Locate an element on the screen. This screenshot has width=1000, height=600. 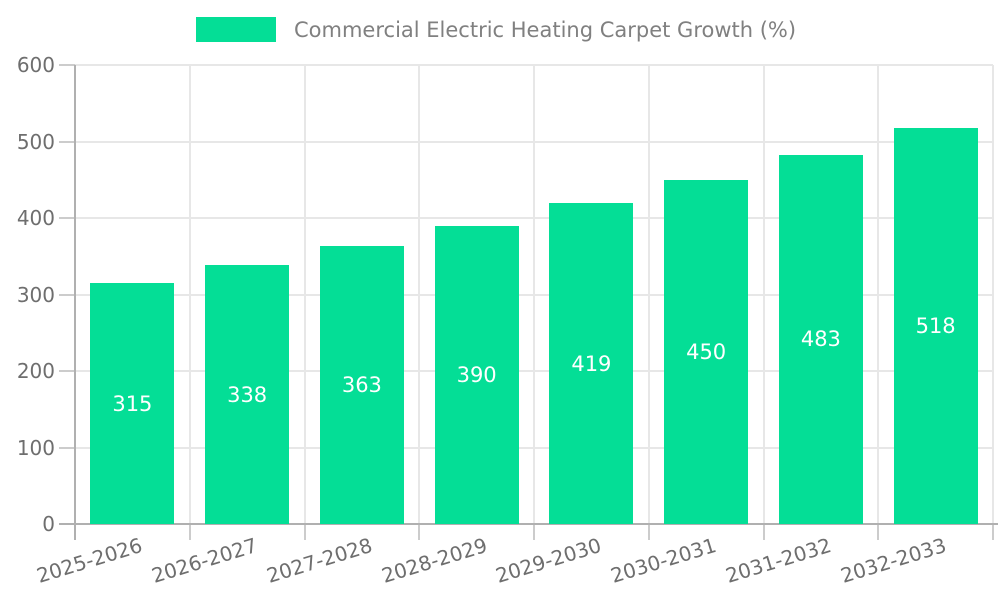
bar-value-label: 518 is located at coordinates (935, 325).